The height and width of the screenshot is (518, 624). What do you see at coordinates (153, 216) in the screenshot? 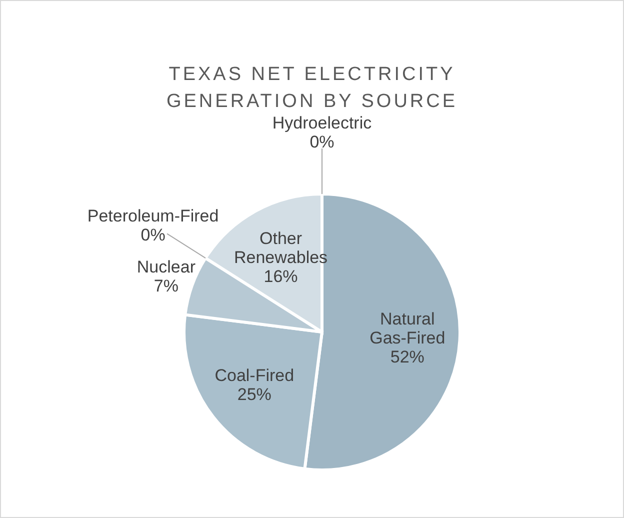
I see `category-label: Peteroleum-Fired` at bounding box center [153, 216].